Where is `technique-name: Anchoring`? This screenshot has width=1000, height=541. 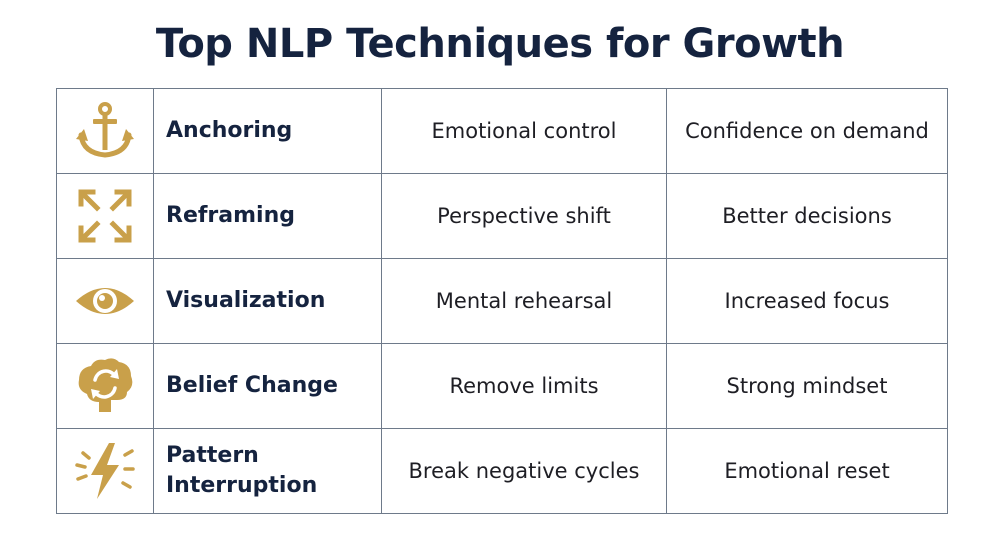 technique-name: Anchoring is located at coordinates (229, 130).